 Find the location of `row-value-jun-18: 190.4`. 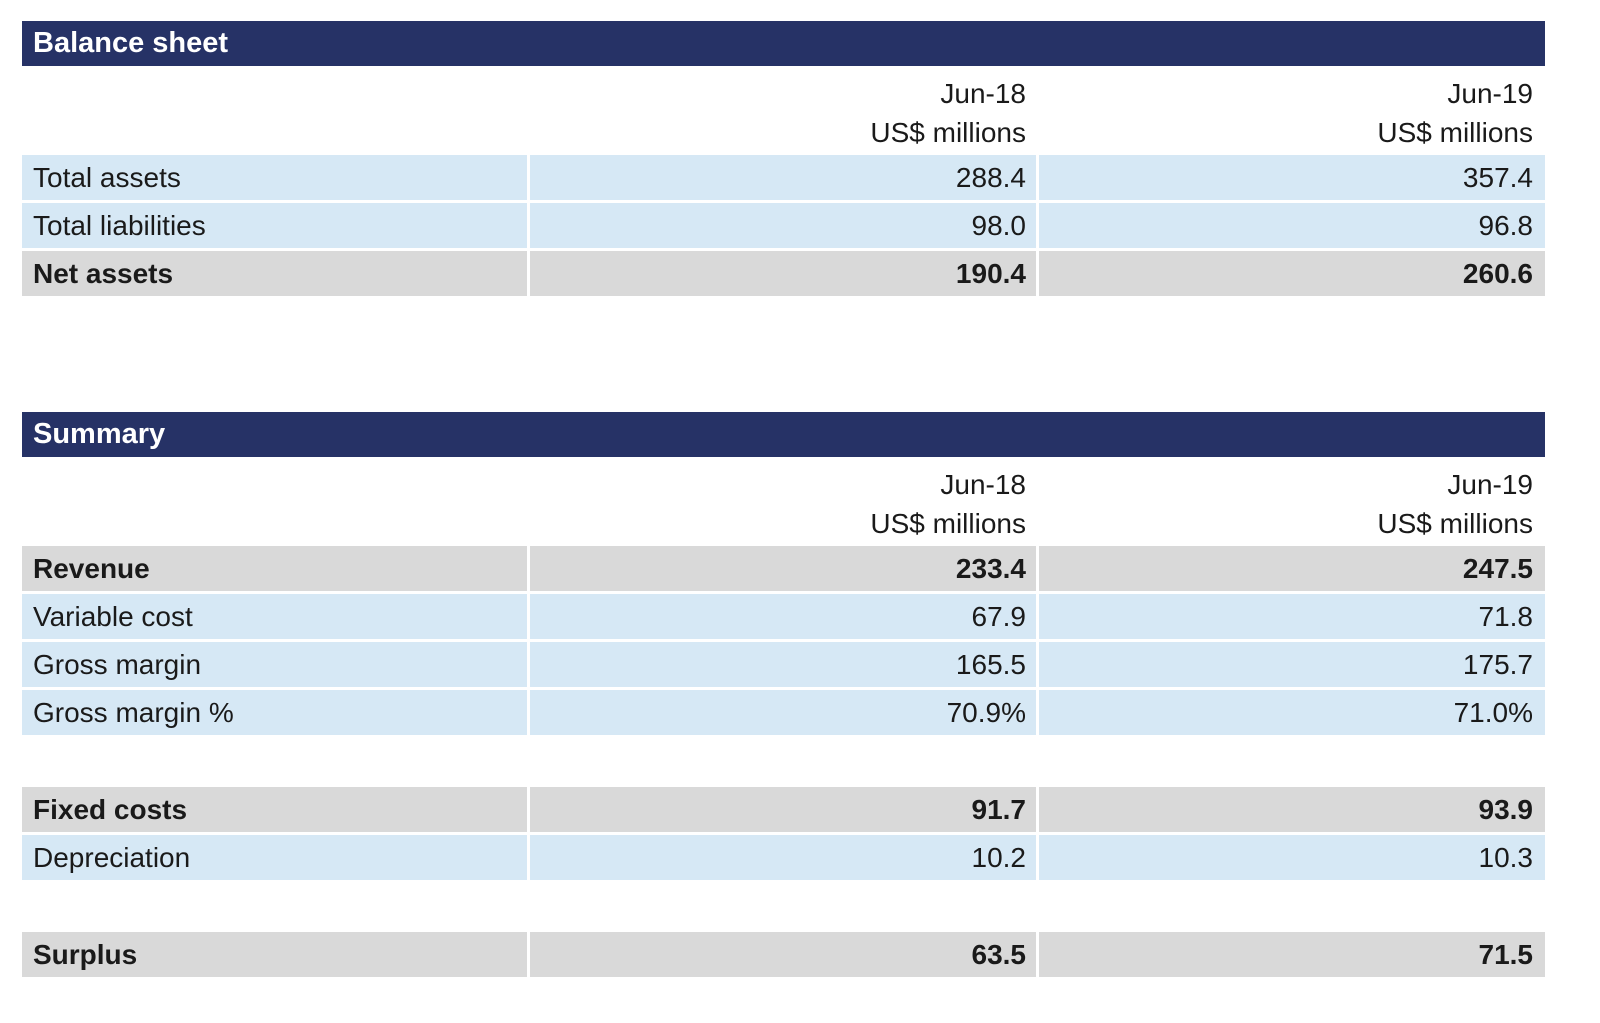

row-value-jun-18: 190.4 is located at coordinates (783, 273).